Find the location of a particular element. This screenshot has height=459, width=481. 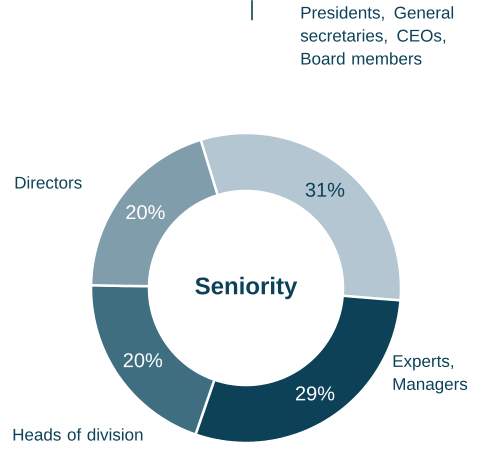

data-label: 31% is located at coordinates (325, 189).